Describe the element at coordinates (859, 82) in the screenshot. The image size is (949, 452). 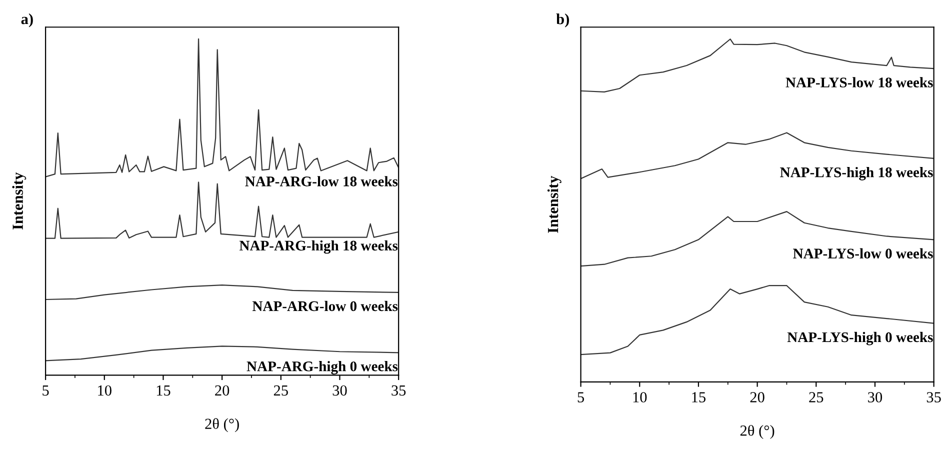
I see `series-label: NAP-LYS-low 18 weeks` at that location.